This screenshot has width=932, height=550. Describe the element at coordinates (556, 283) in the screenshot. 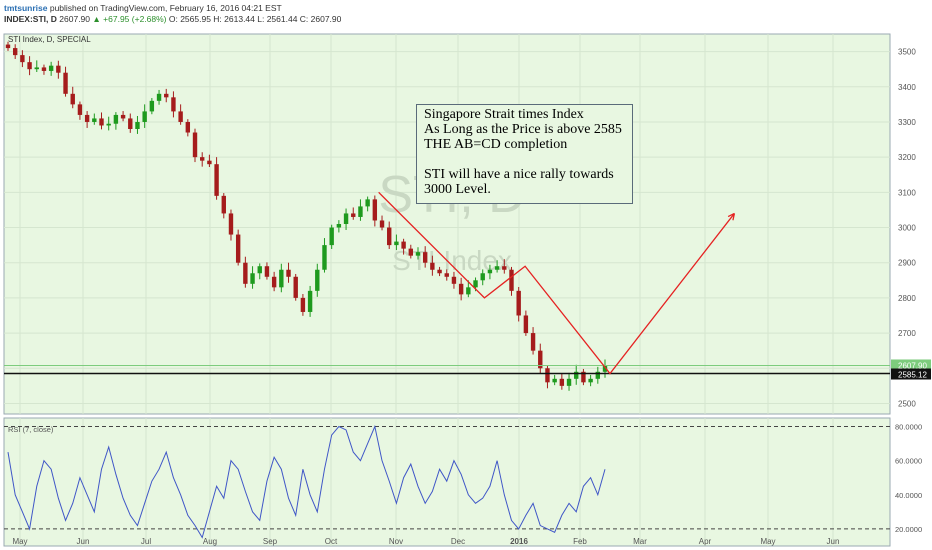

I see `abcd-pattern-line` at that location.